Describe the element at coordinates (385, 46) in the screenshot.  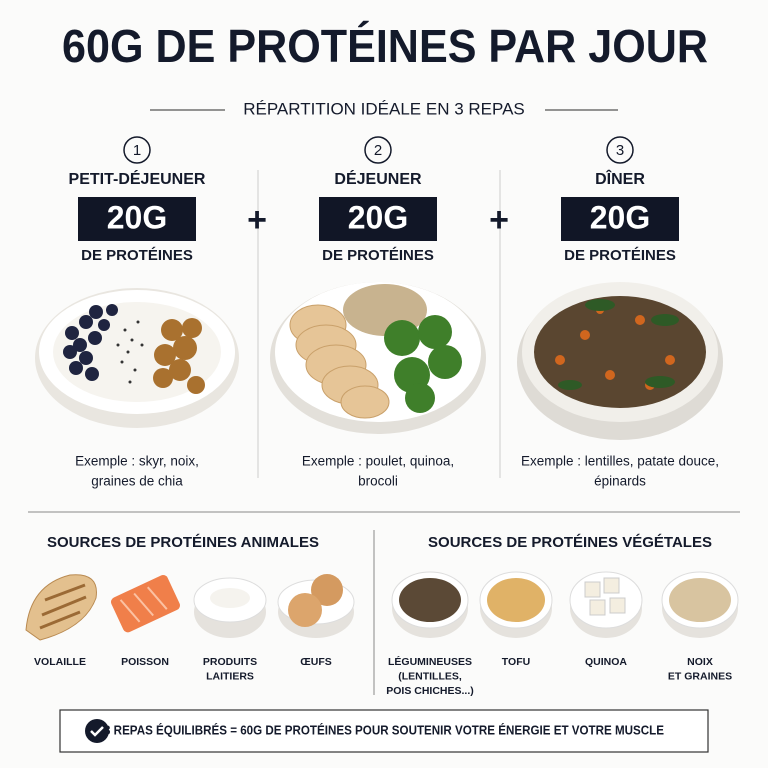
I see `title: 60G DE PROTÉINES PAR JOUR` at that location.